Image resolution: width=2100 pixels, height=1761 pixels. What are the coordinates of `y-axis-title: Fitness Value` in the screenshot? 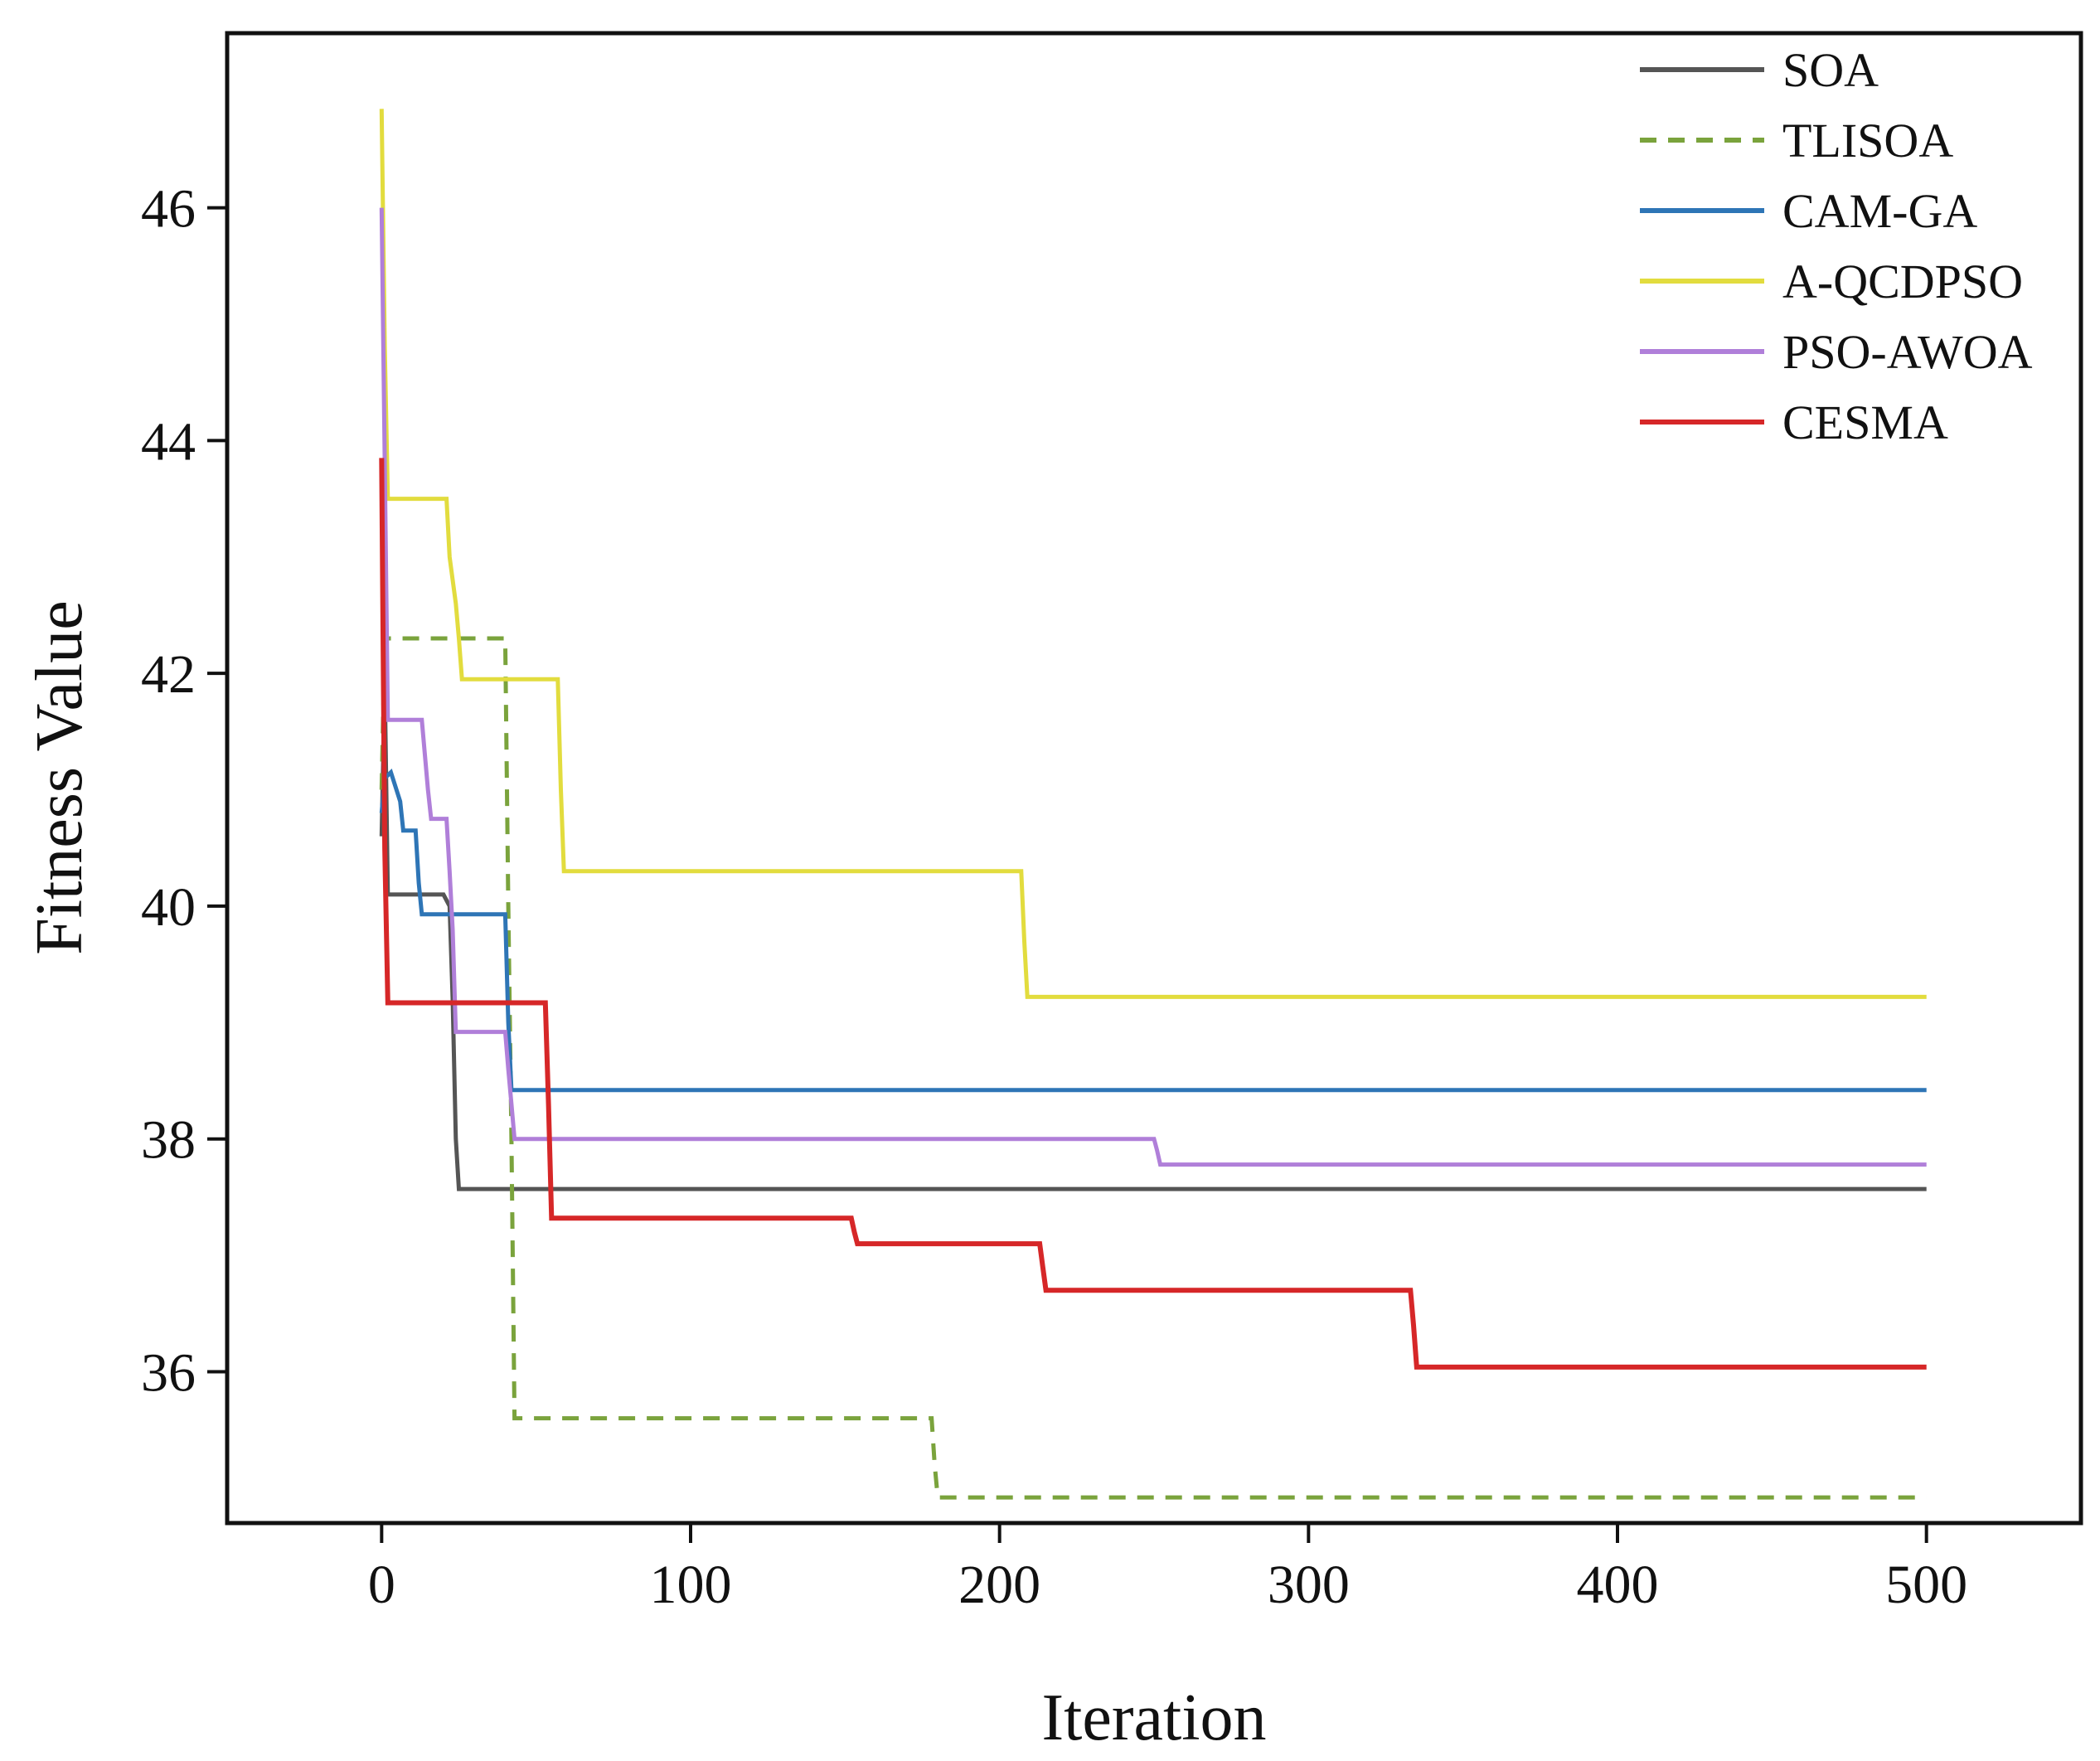 It's located at (59, 777).